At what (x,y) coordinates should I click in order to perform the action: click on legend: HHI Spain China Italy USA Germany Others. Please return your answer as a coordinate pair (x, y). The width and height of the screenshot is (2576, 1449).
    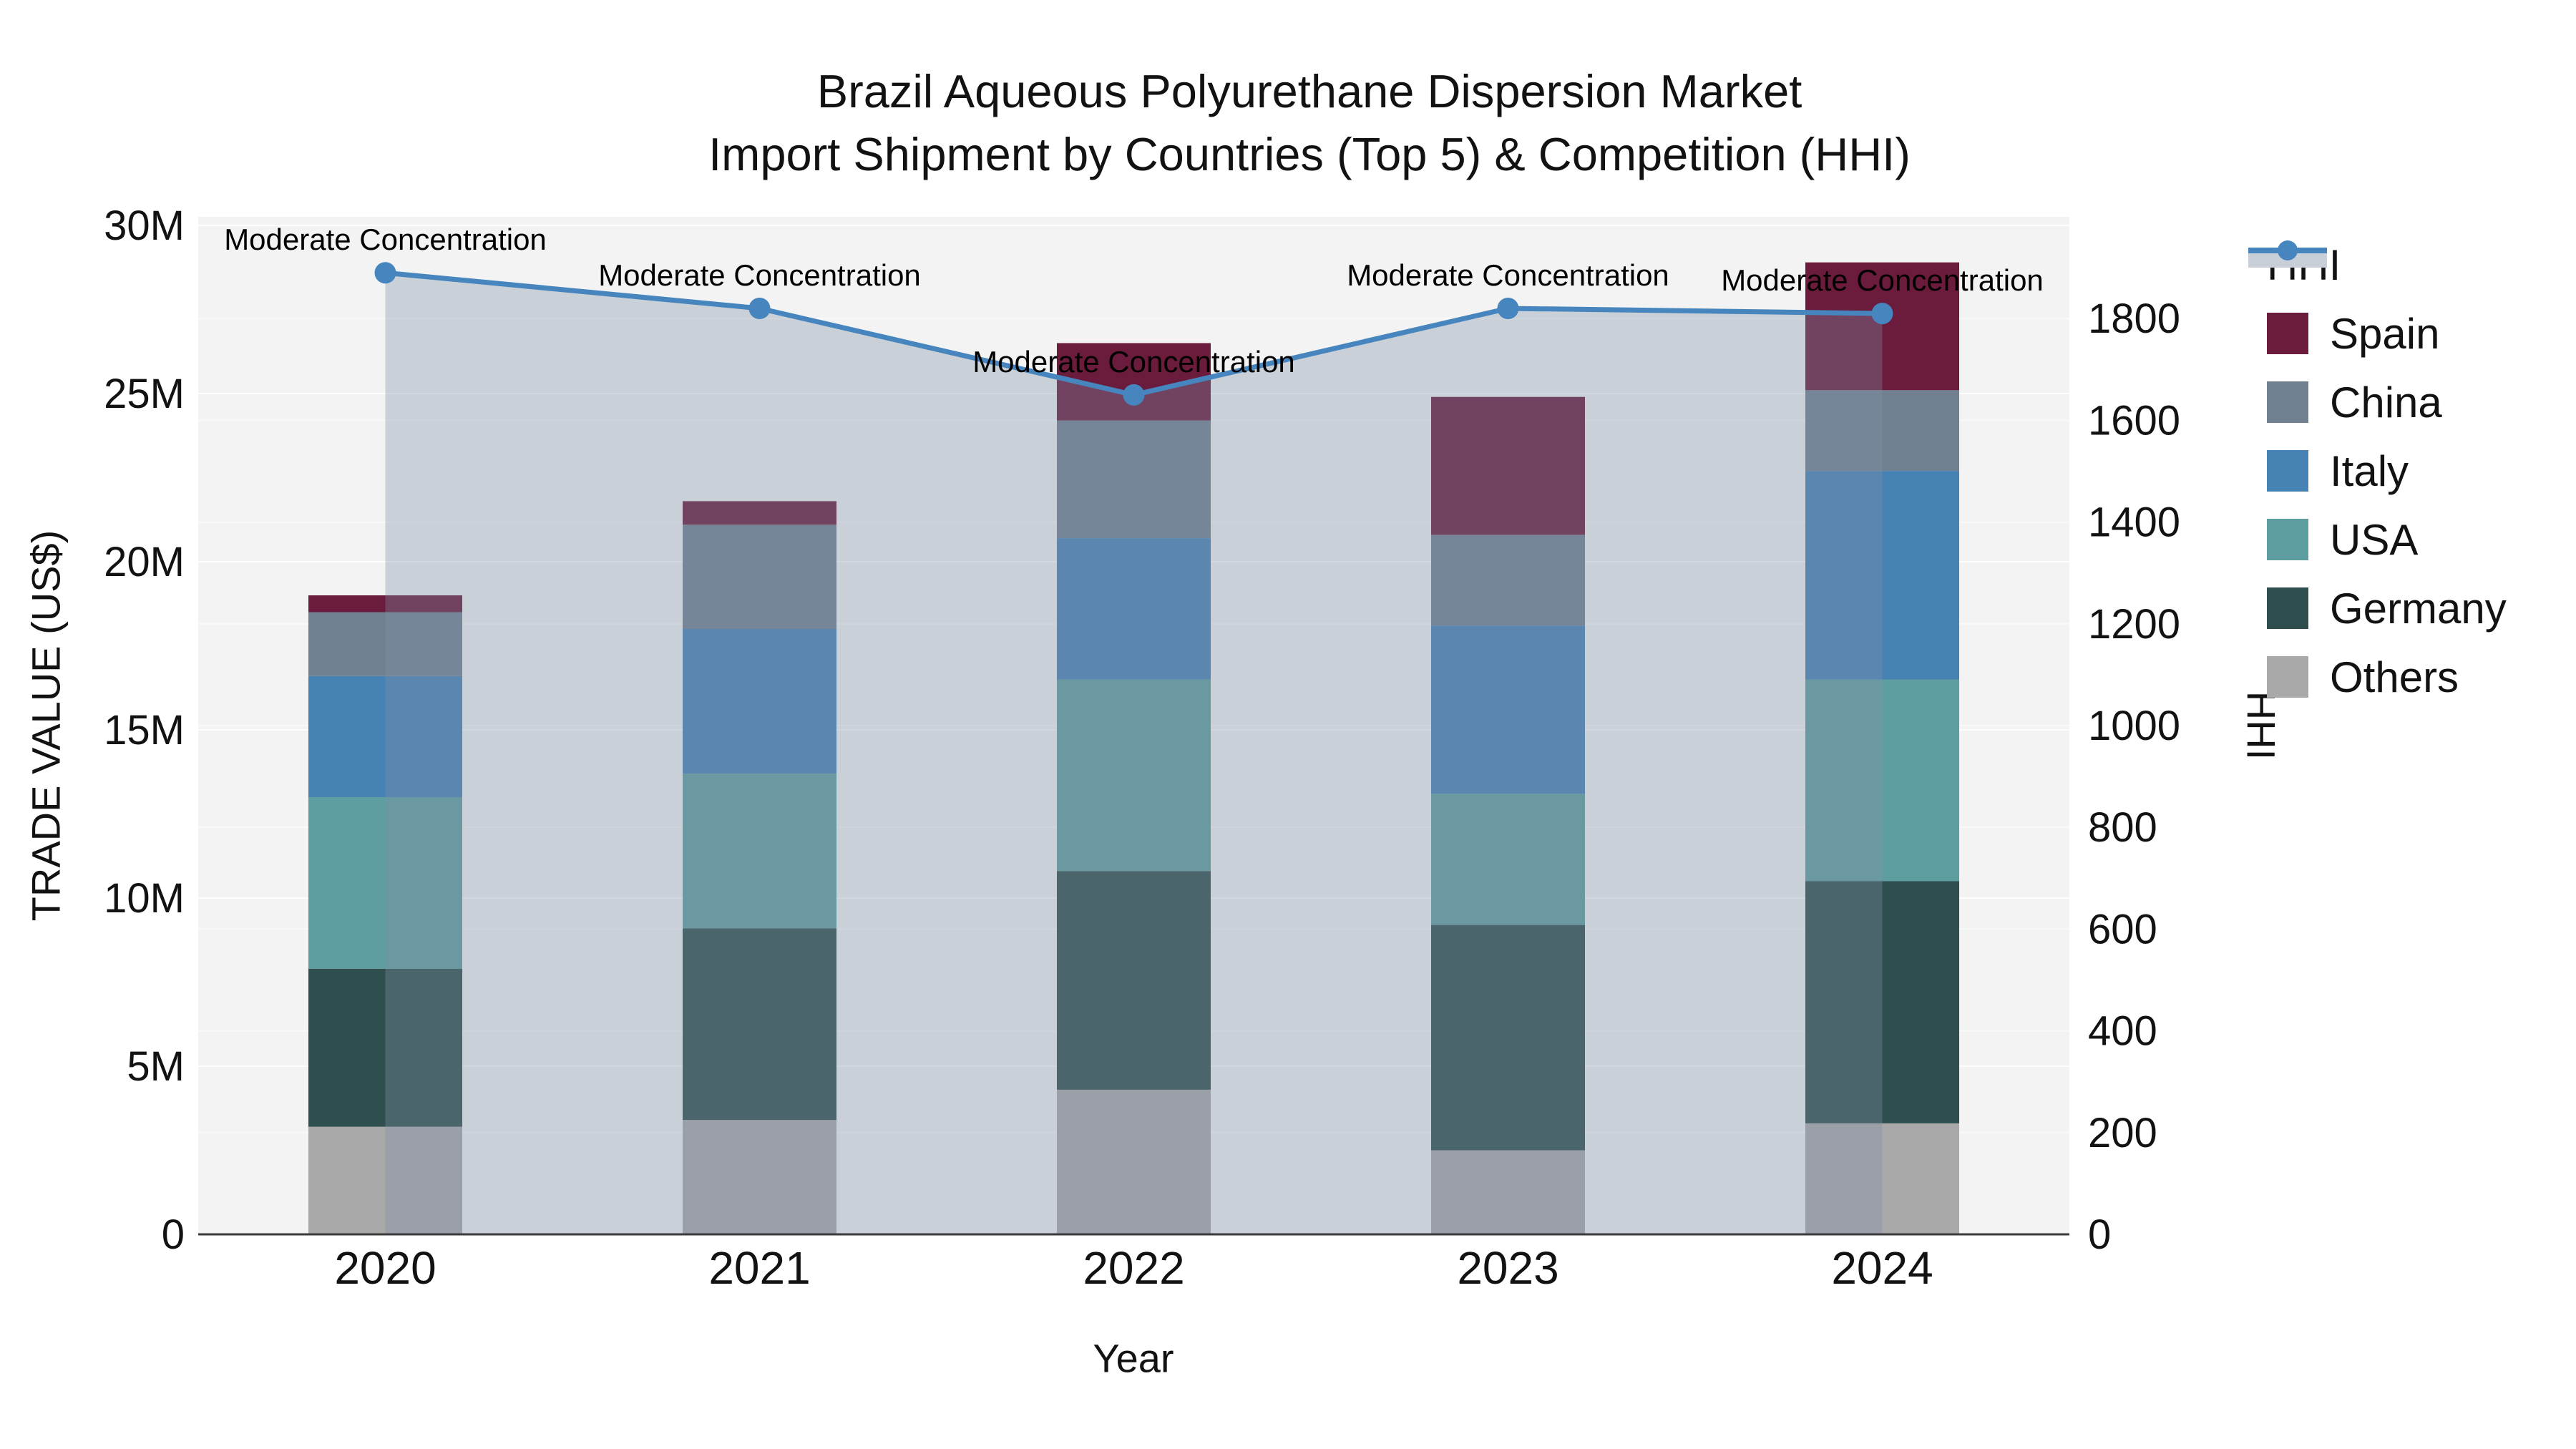
    Looking at the image, I should click on (2377, 470).